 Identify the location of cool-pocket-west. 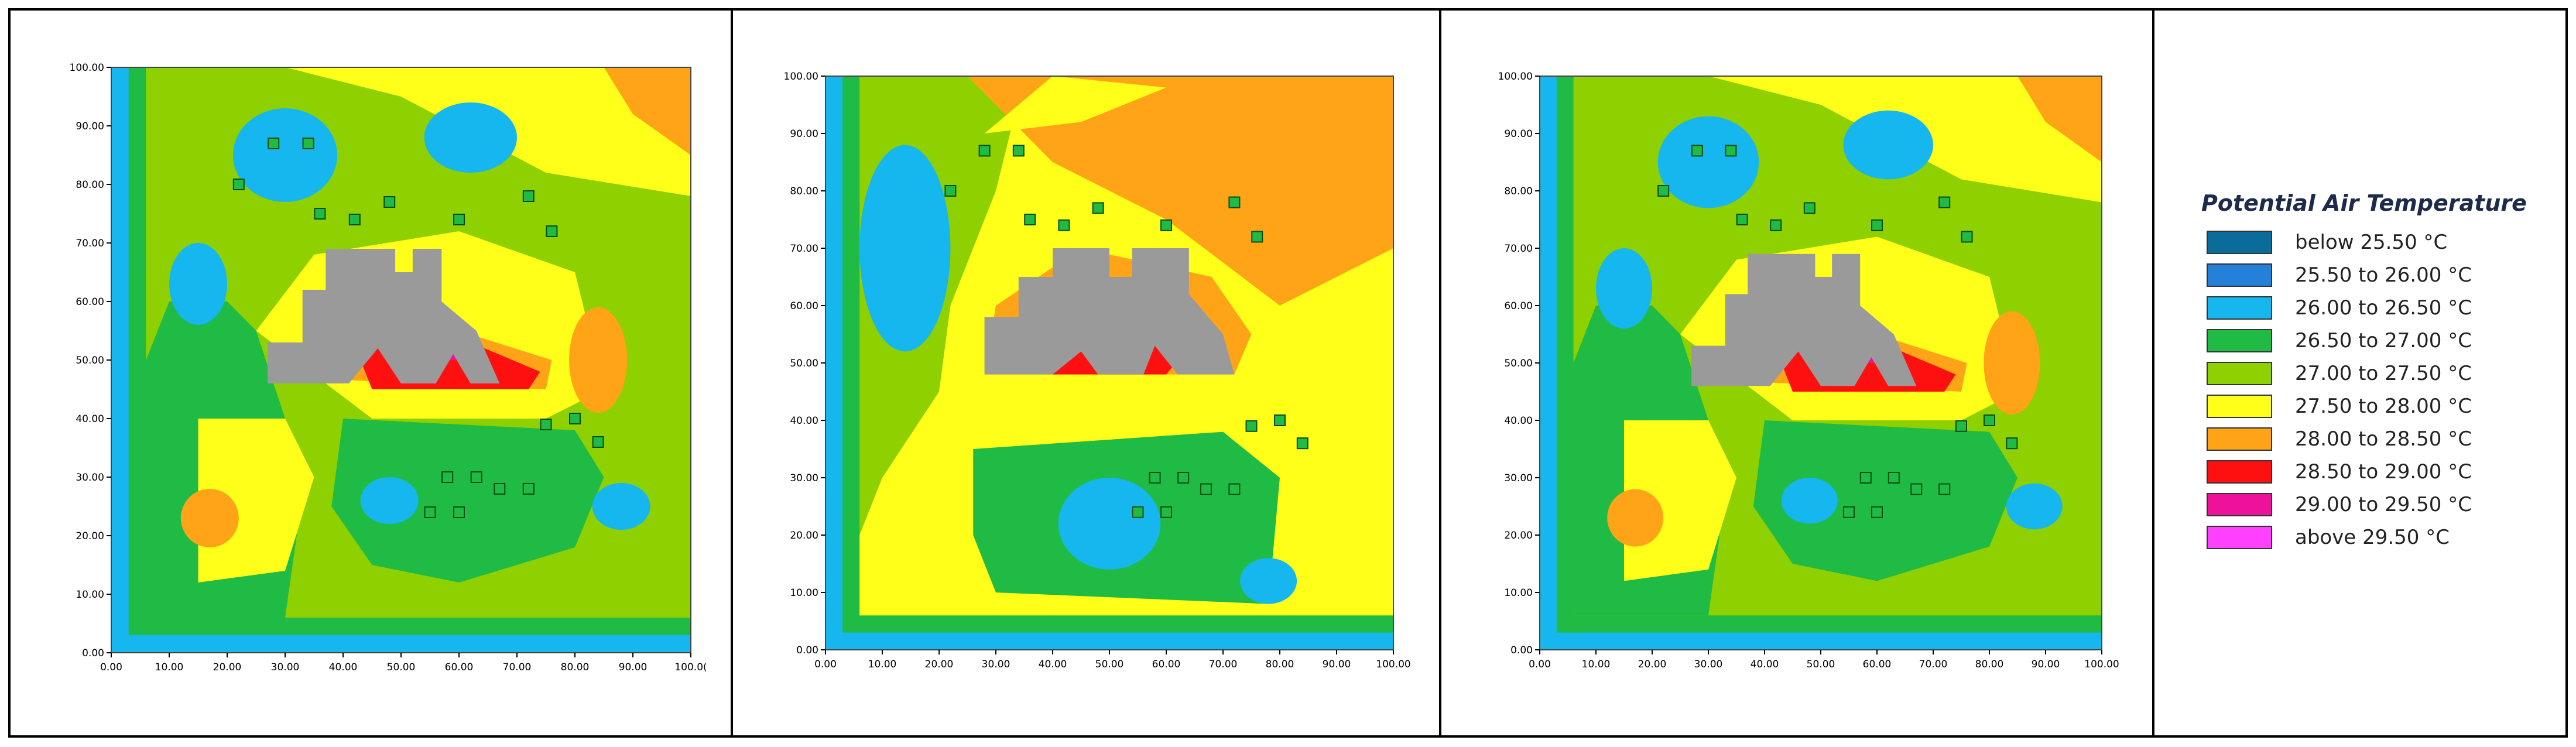
(1624, 288).